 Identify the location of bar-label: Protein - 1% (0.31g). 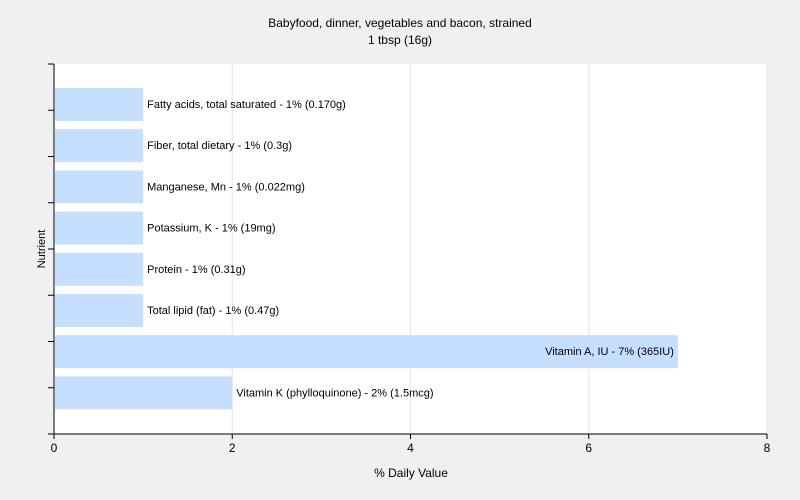
(196, 270).